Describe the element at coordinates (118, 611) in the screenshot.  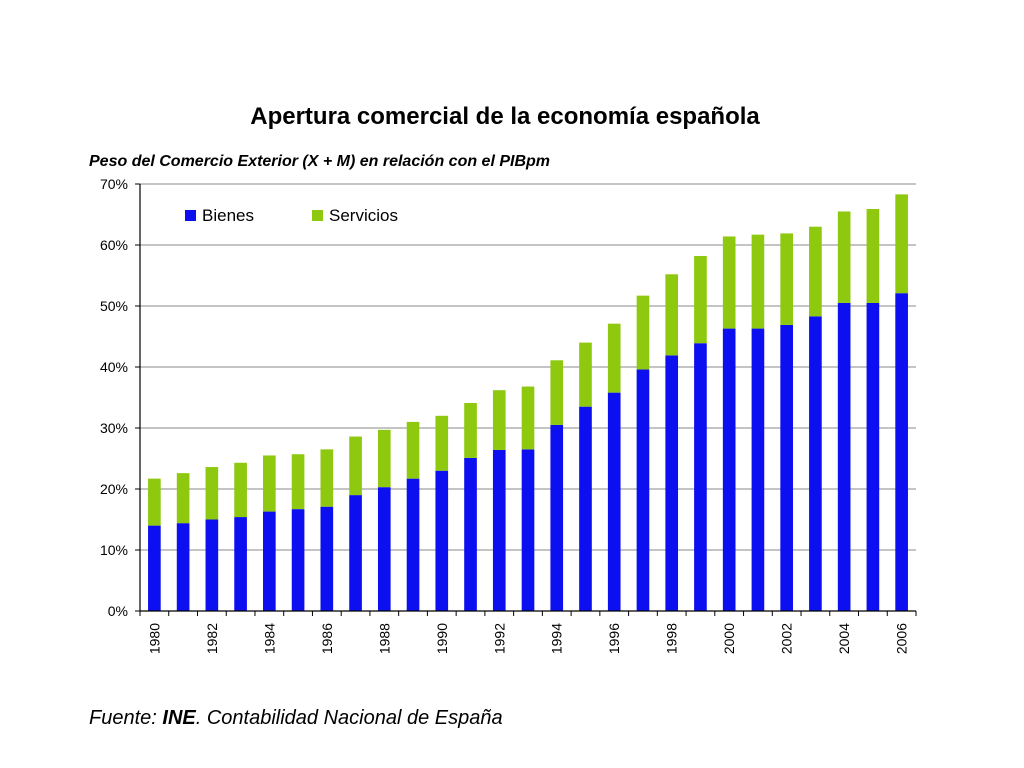
I see `y-tick-label: 0%` at that location.